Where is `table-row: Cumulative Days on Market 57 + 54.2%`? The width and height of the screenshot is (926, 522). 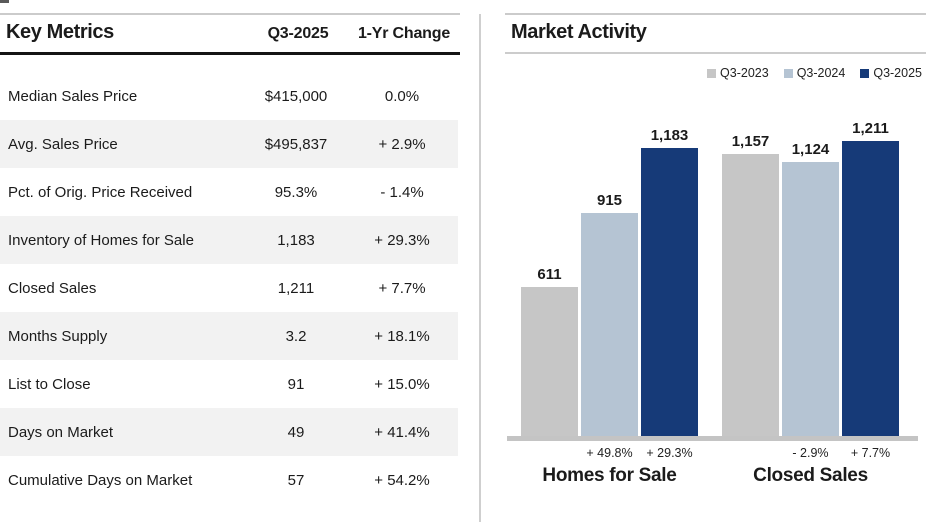 table-row: Cumulative Days on Market 57 + 54.2% is located at coordinates (229, 480).